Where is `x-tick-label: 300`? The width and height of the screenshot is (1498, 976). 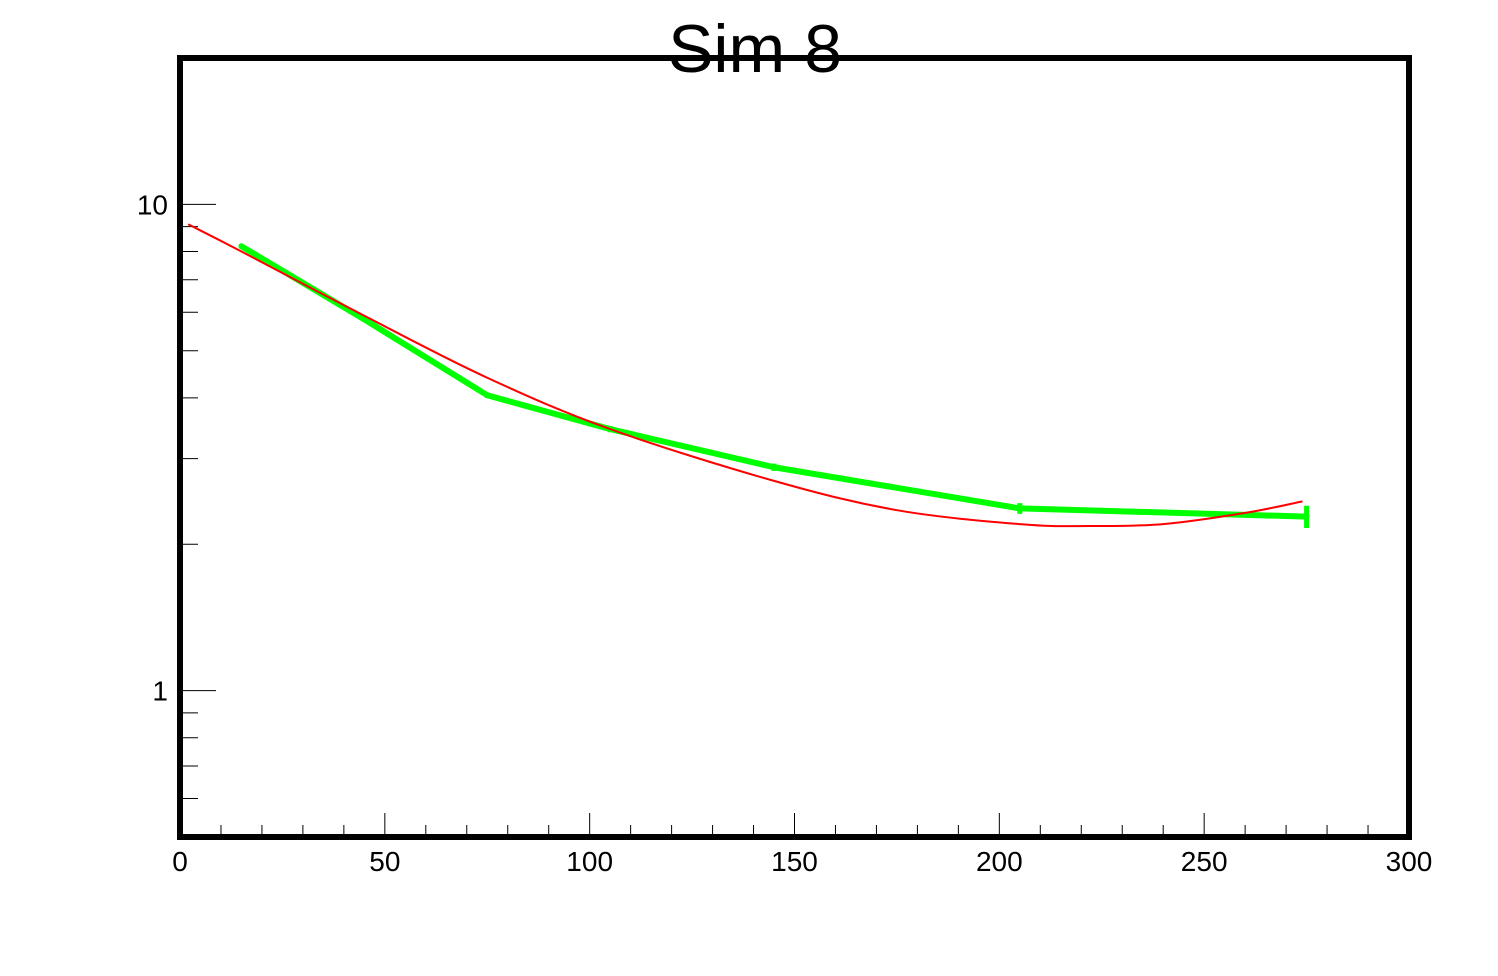 x-tick-label: 300 is located at coordinates (1409, 861).